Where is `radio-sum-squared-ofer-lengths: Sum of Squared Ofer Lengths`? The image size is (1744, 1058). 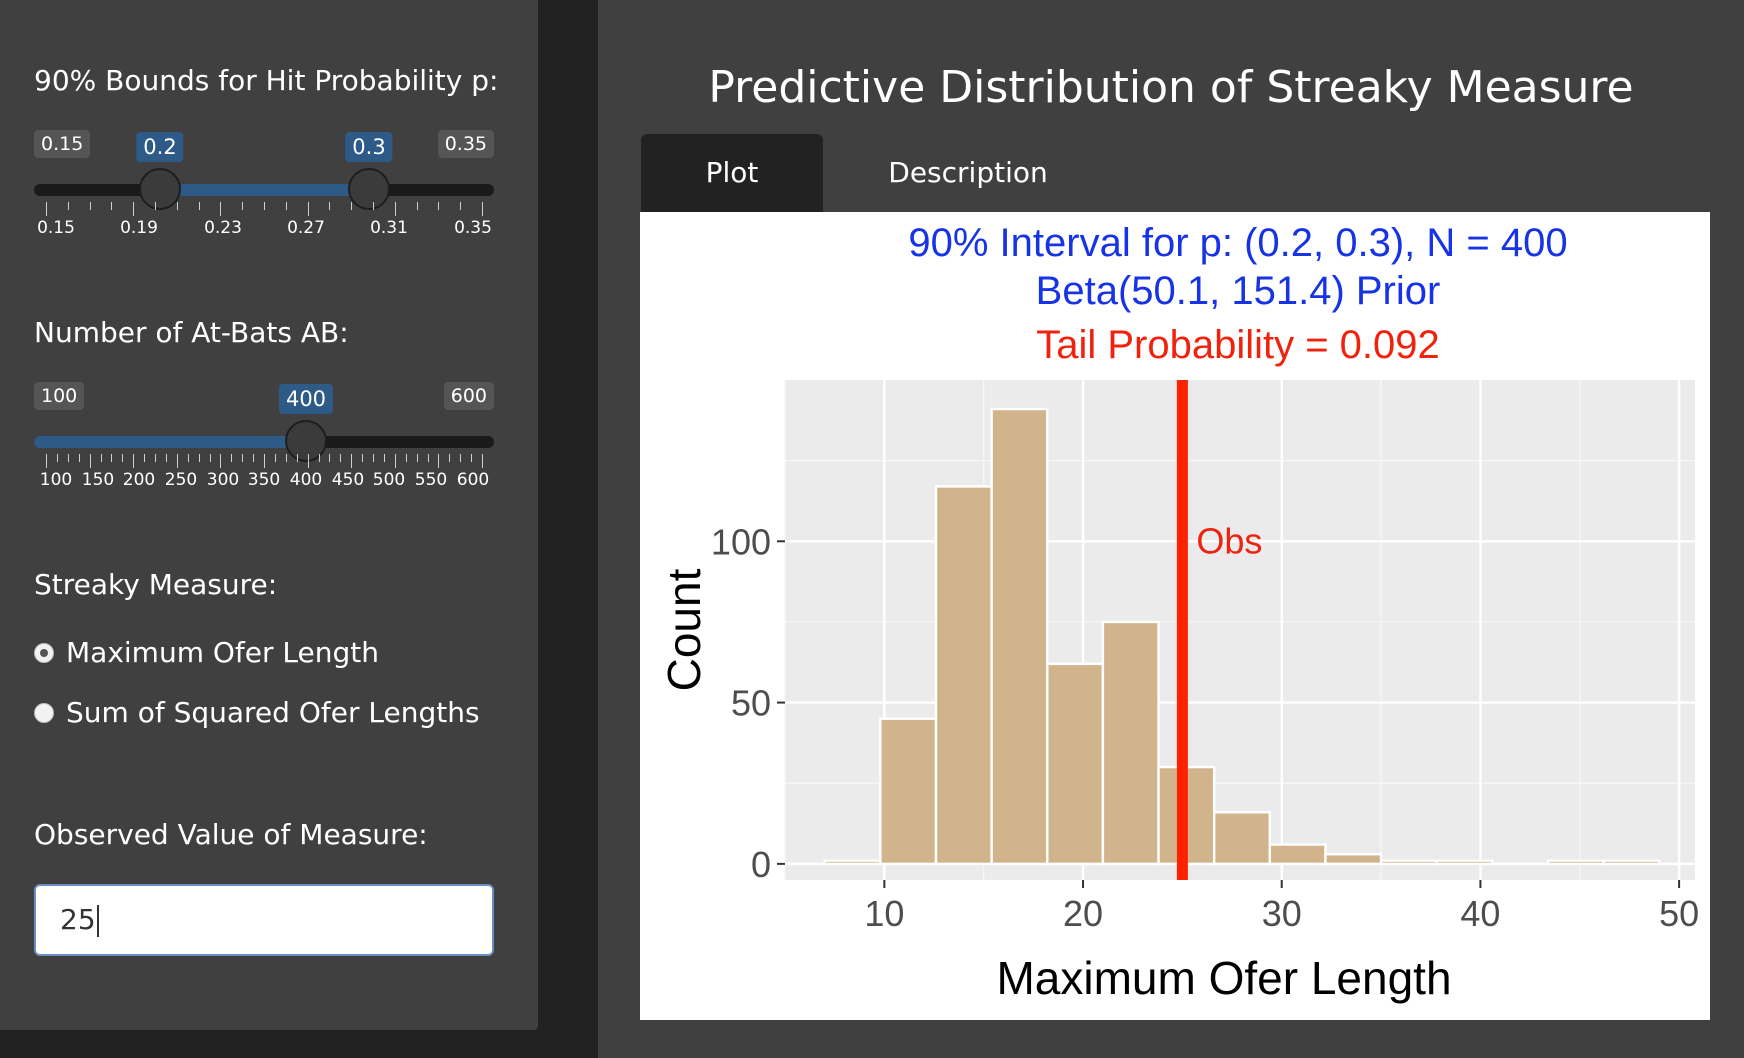
radio-sum-squared-ofer-lengths: Sum of Squared Ofer Lengths is located at coordinates (257, 712).